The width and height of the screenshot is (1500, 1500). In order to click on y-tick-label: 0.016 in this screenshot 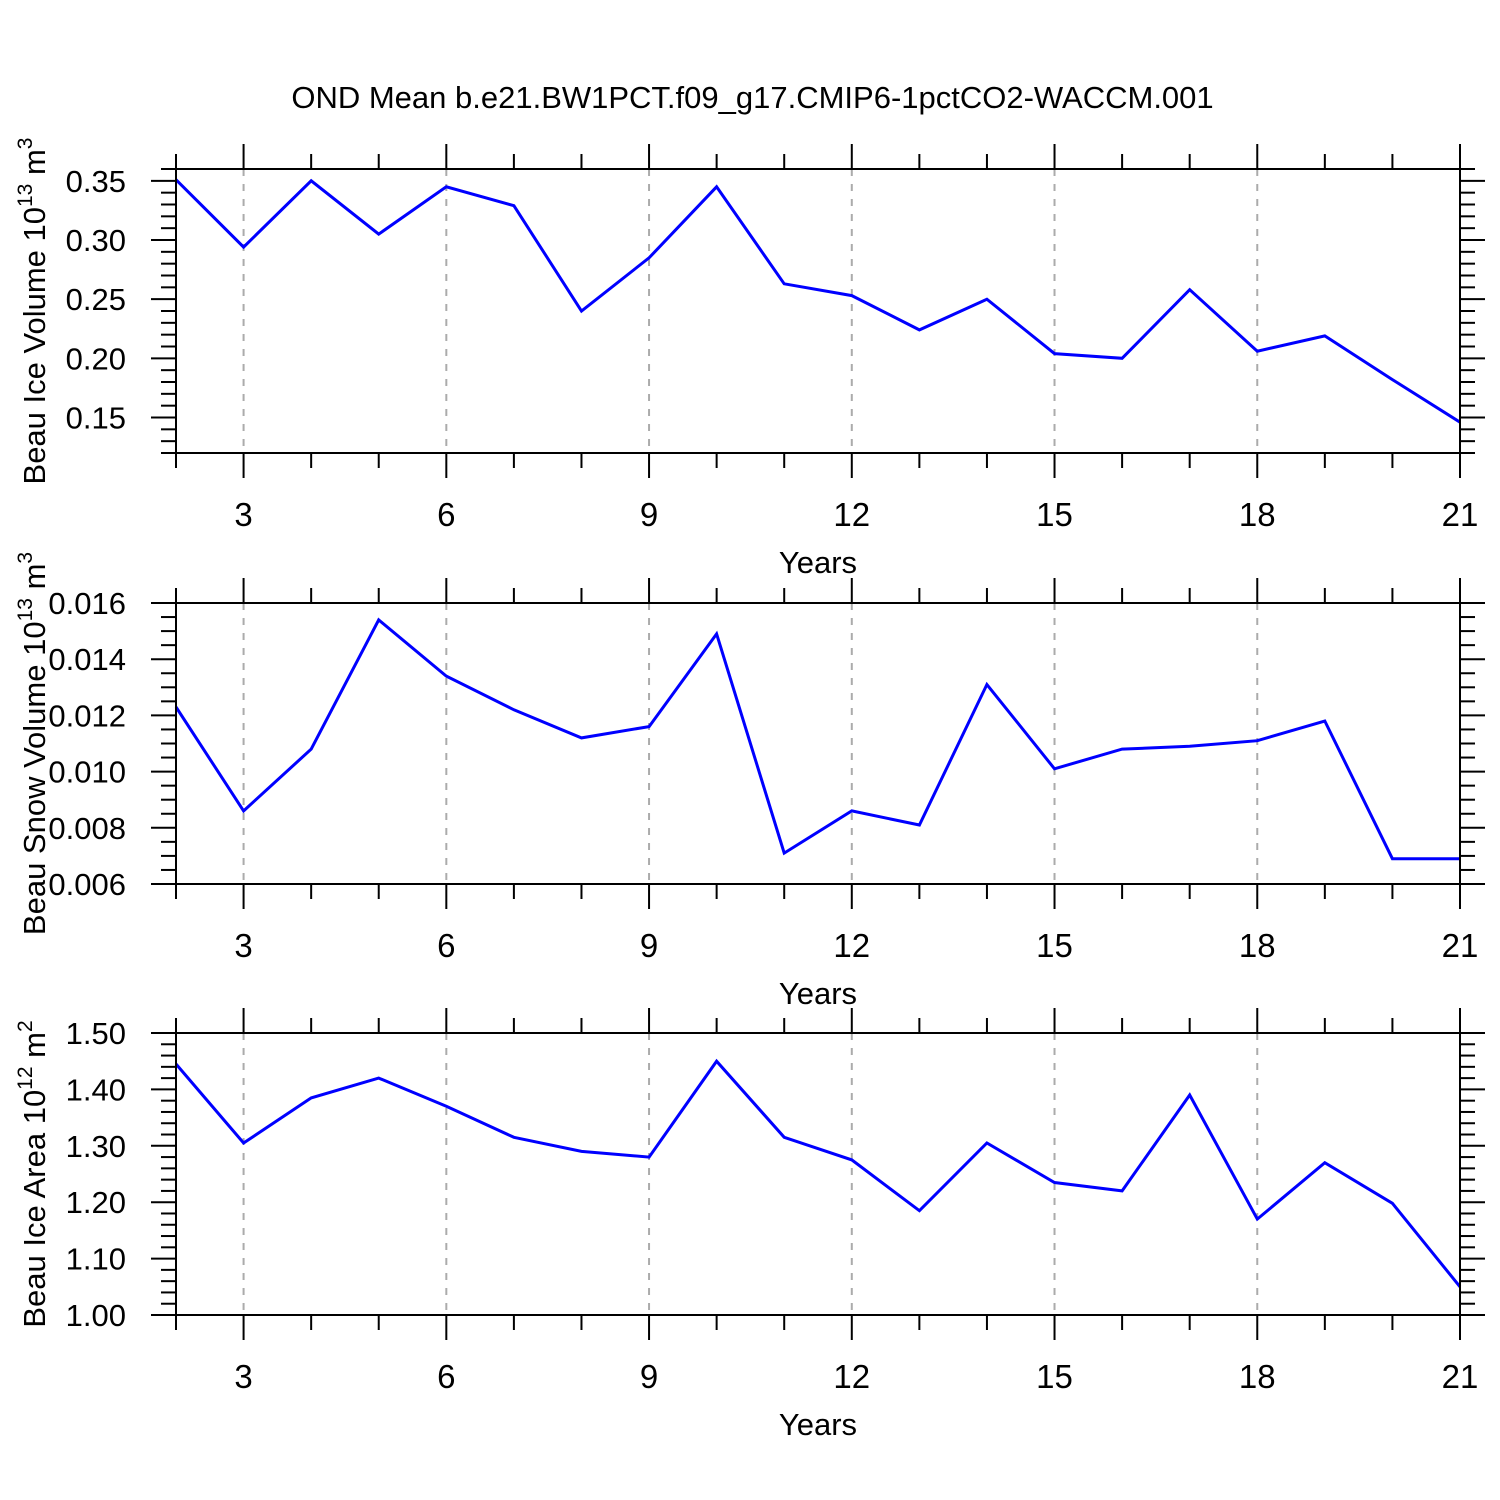, I will do `click(87, 603)`.